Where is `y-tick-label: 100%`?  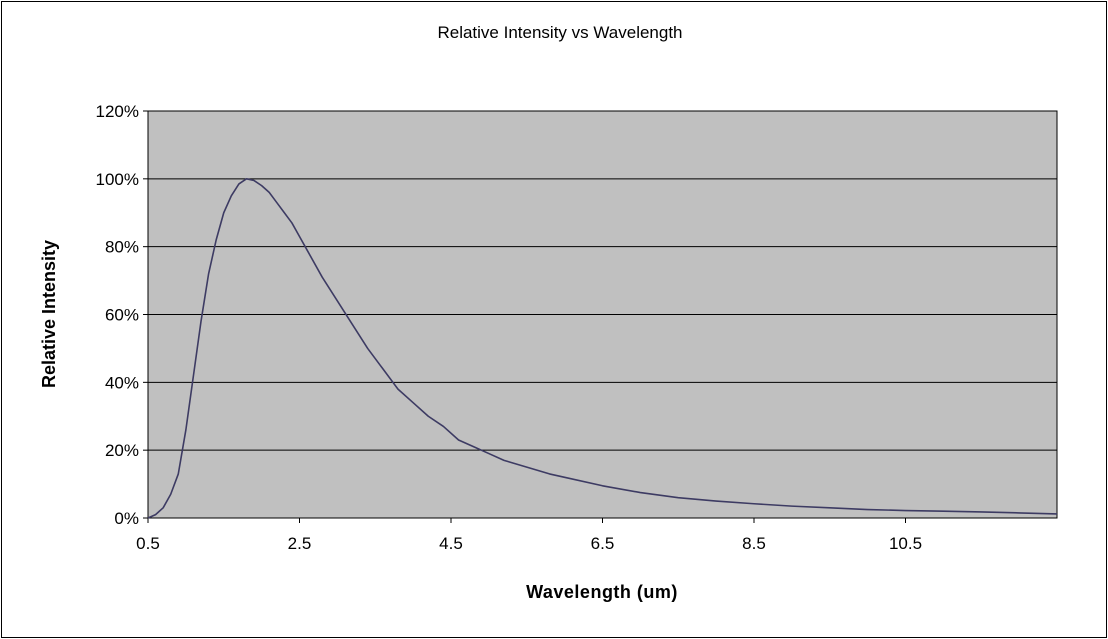
y-tick-label: 100% is located at coordinates (117, 179).